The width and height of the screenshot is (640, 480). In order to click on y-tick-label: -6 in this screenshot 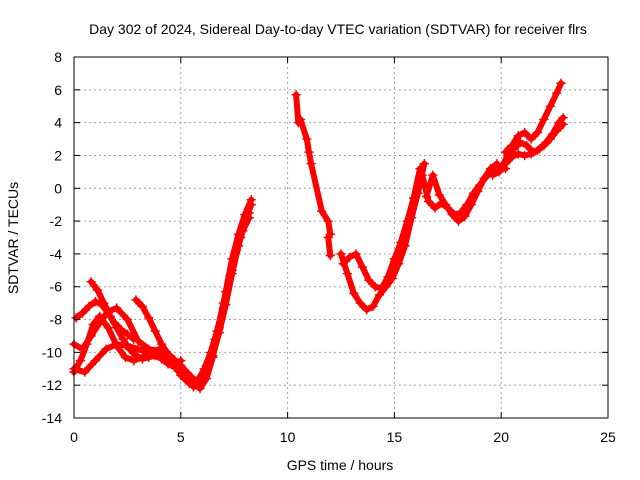, I will do `click(56, 287)`.